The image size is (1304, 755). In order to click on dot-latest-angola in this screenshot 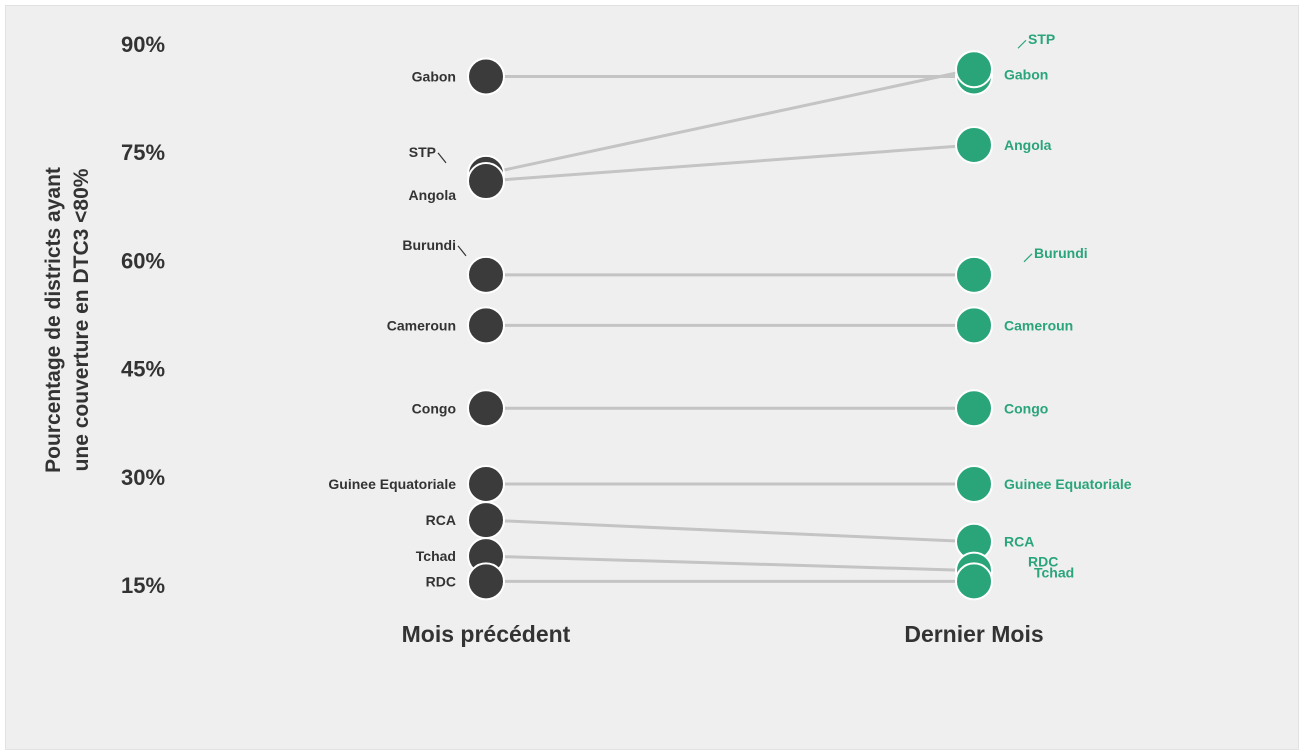, I will do `click(974, 144)`.